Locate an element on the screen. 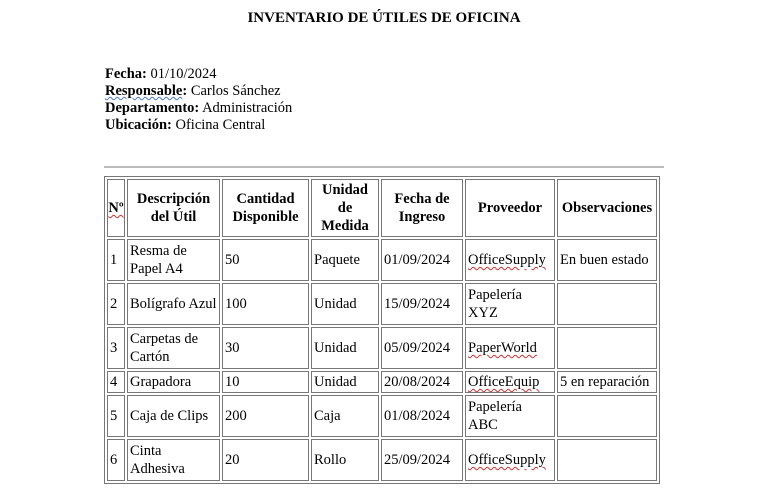  table-cell: Bolígrafo Azul is located at coordinates (173, 304).